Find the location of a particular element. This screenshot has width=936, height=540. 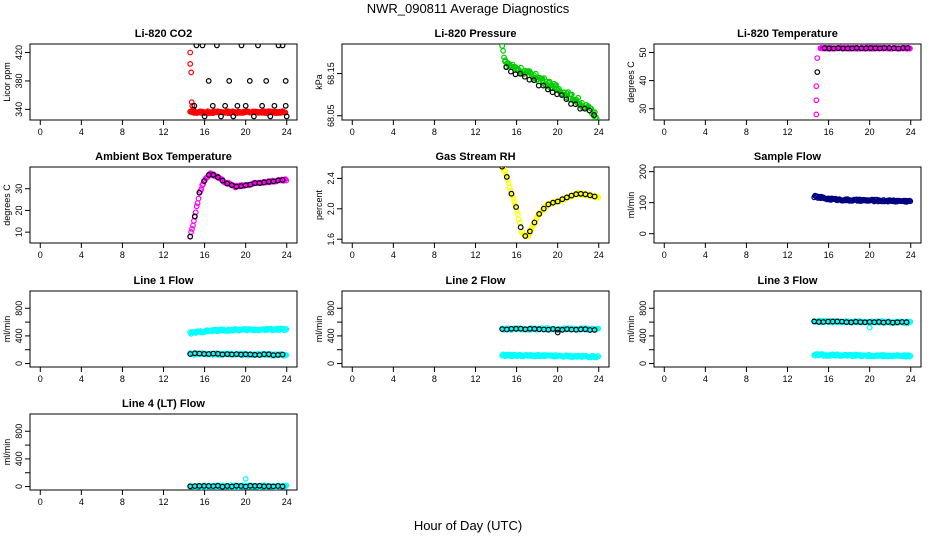

y-axis-label: Licor ppm is located at coordinates (7, 82).